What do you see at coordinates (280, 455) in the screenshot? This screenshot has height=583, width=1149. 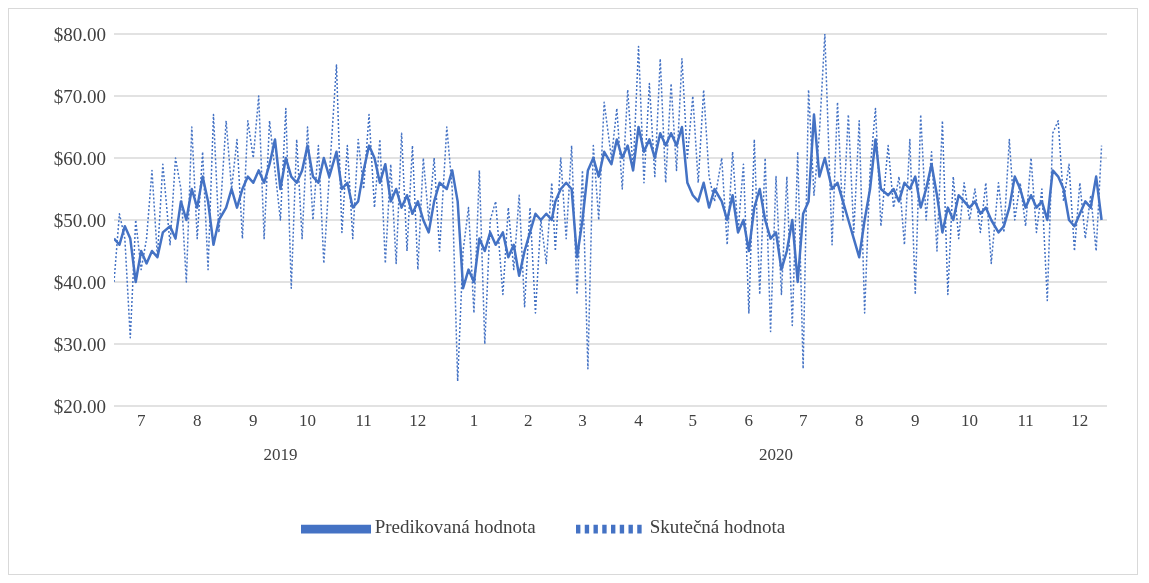 I see `x2-tick-label: 2019` at bounding box center [280, 455].